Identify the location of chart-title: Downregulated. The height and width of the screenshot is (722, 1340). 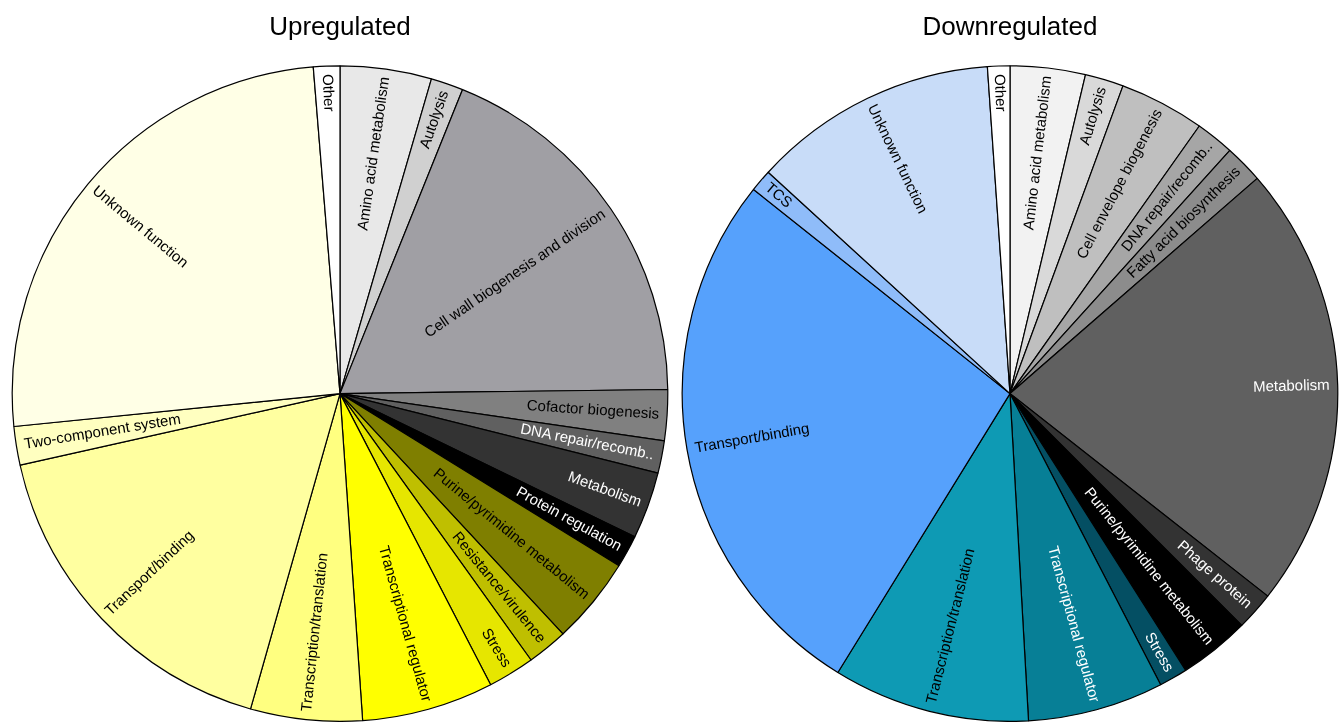
(1010, 25).